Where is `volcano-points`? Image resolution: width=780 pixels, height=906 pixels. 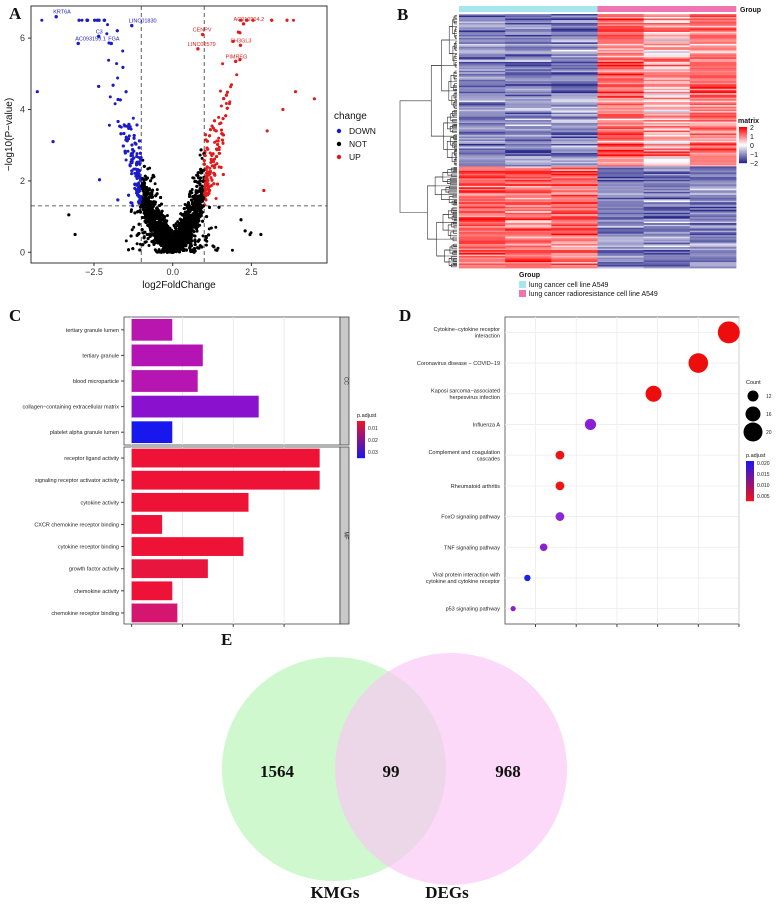
volcano-points is located at coordinates (176, 136).